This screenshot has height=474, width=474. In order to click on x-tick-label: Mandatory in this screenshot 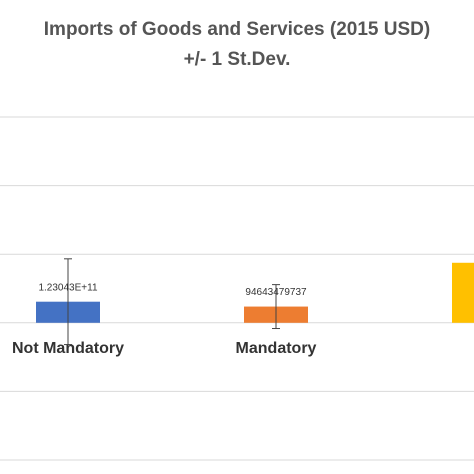, I will do `click(276, 348)`.